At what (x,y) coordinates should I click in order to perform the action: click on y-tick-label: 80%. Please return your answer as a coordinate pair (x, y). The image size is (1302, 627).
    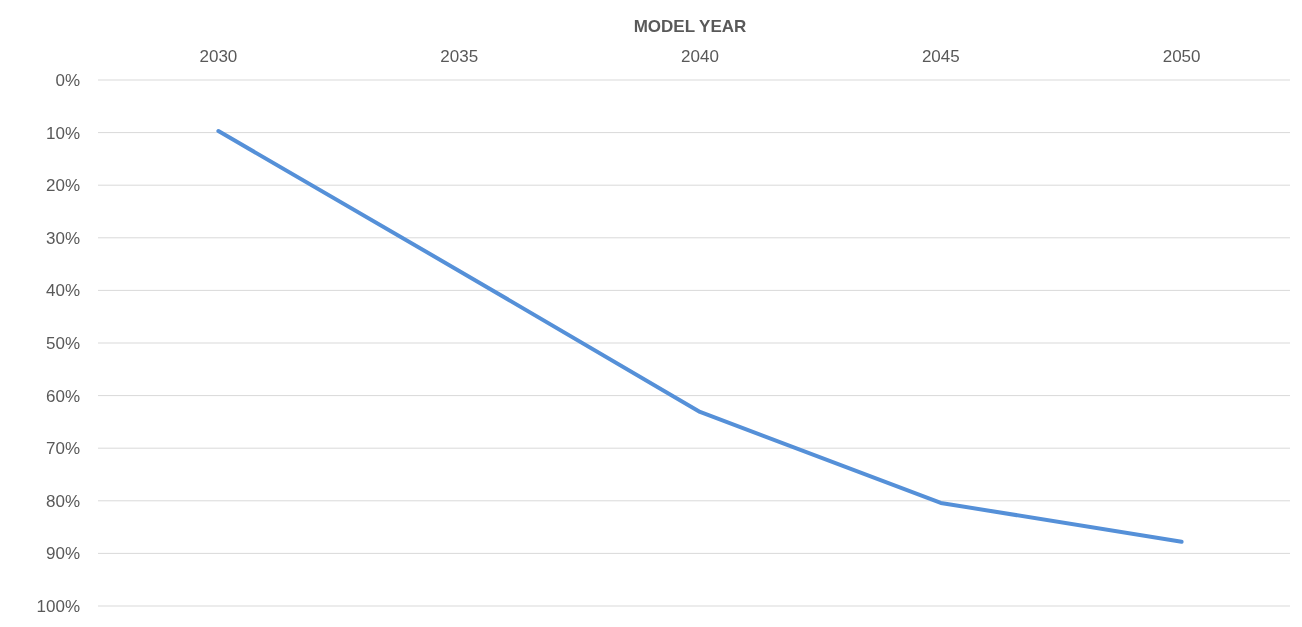
    Looking at the image, I should click on (62, 501).